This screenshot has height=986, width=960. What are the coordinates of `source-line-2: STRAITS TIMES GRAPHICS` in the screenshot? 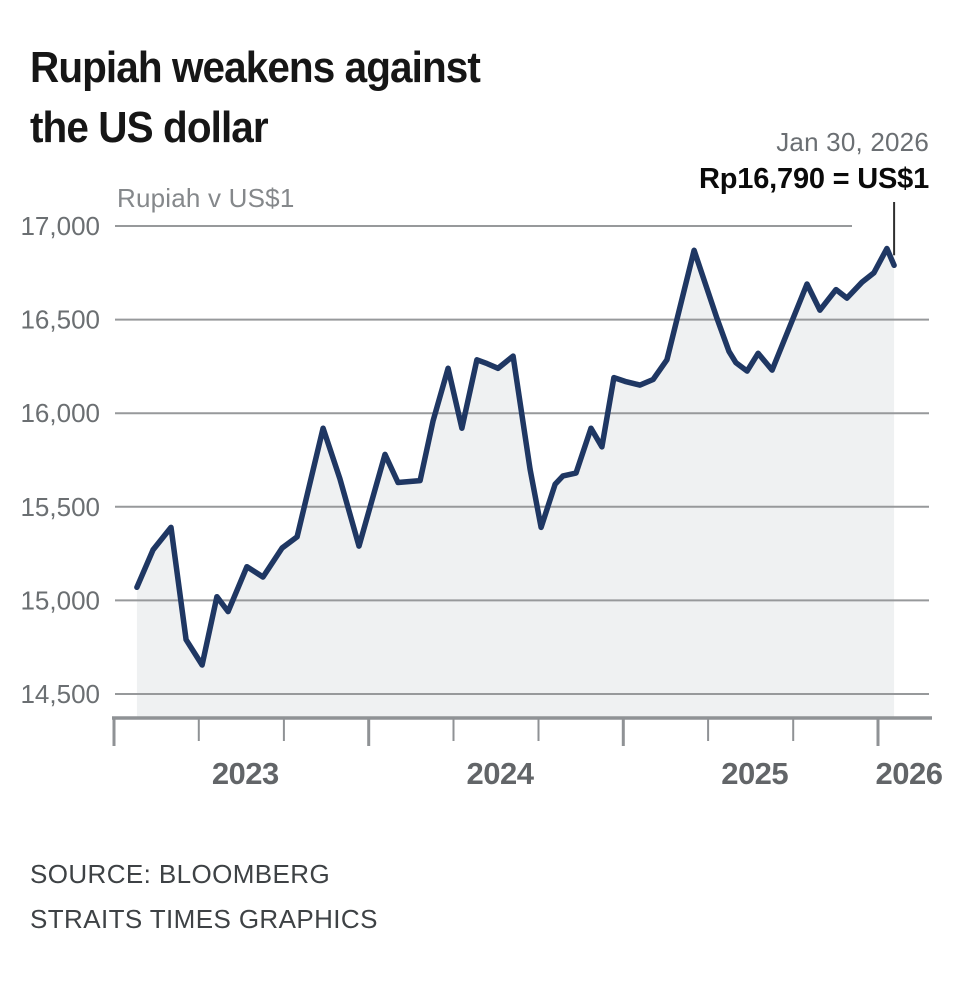 It's located at (204, 918).